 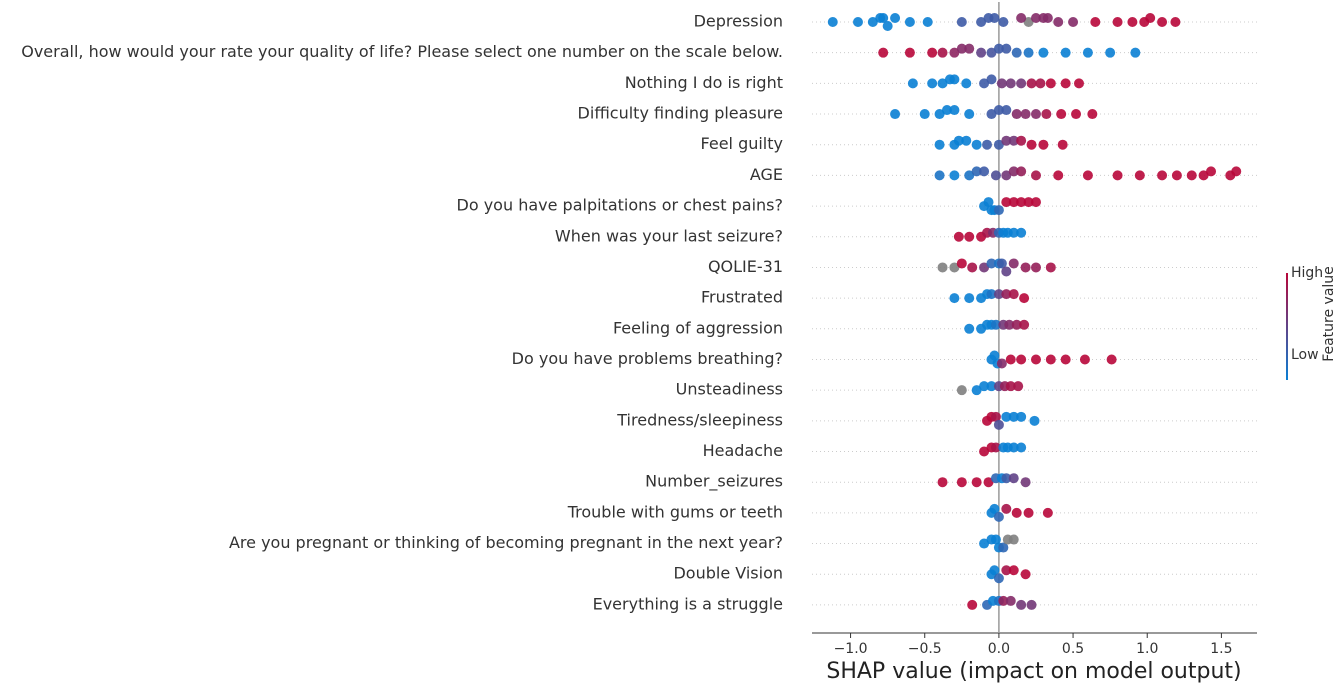 What do you see at coordinates (698, 327) in the screenshot?
I see `feature-label: Feeling of aggression` at bounding box center [698, 327].